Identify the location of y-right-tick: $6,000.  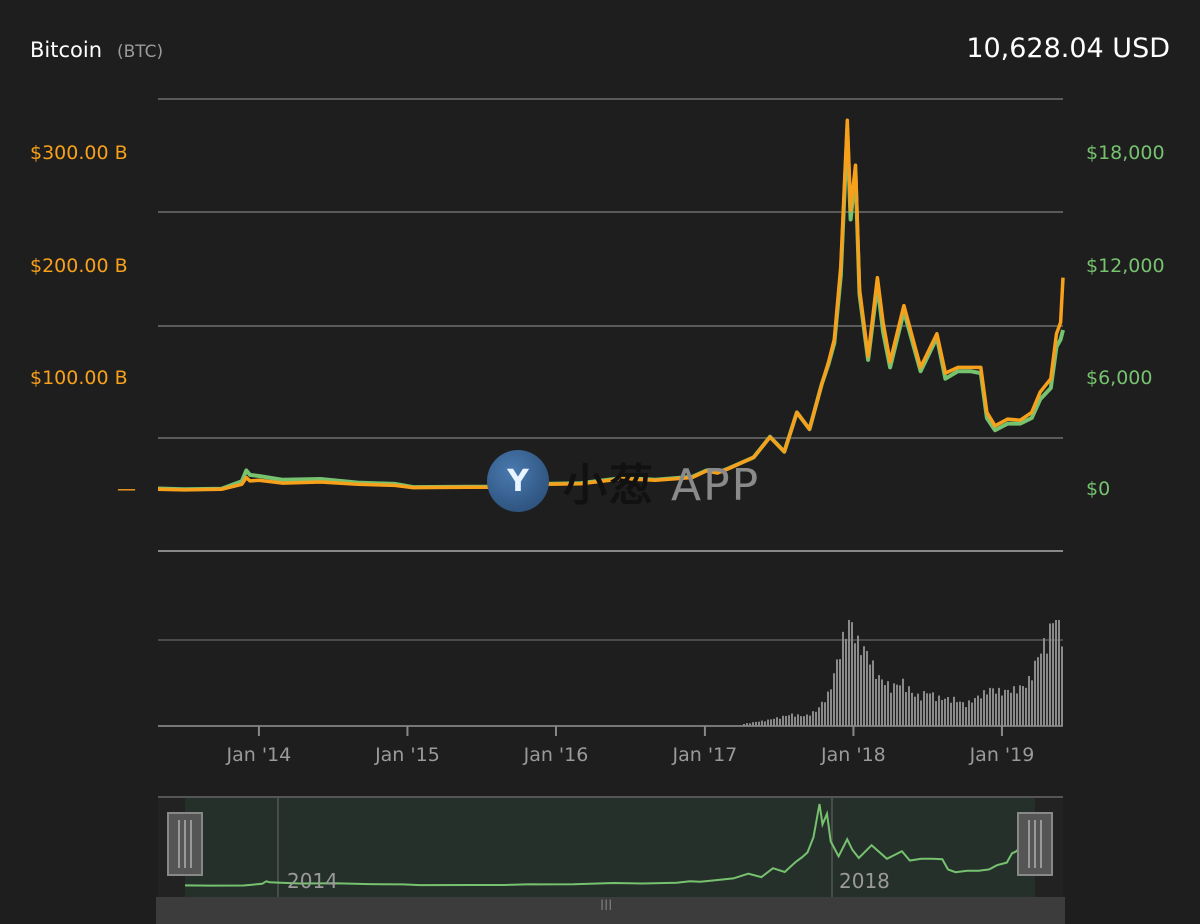
(1119, 378).